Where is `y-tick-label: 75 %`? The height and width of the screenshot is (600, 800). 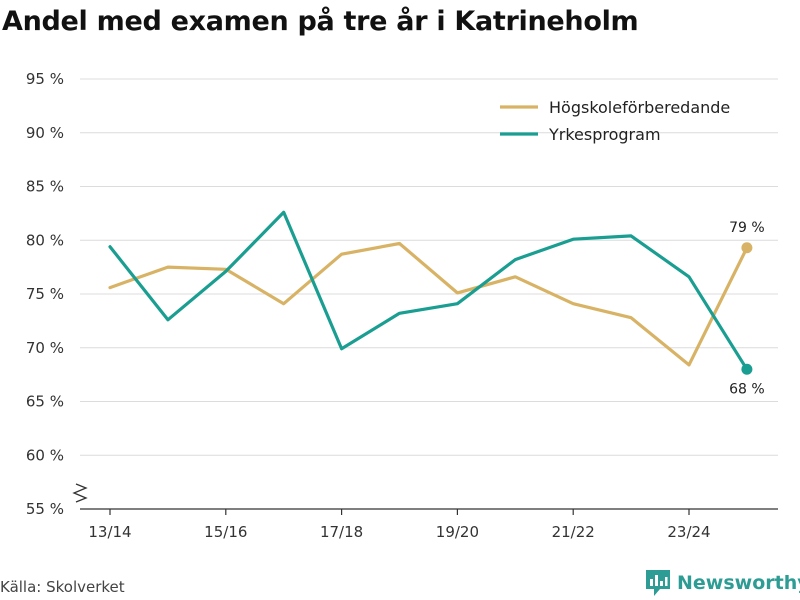 y-tick-label: 75 % is located at coordinates (45, 294).